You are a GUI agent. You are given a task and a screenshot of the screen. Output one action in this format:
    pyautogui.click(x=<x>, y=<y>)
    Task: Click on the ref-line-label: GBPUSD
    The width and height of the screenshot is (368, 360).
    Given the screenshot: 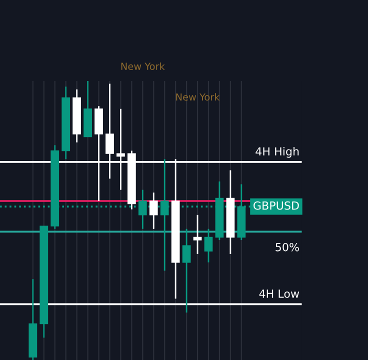 What is the action you would take?
    pyautogui.click(x=276, y=205)
    